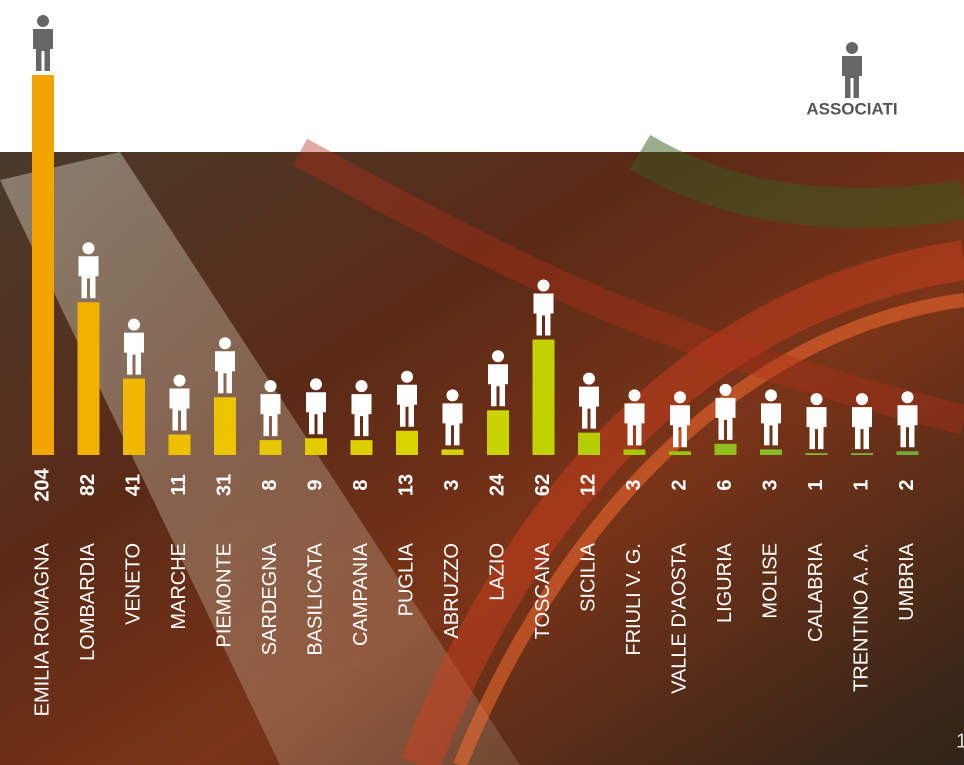 The width and height of the screenshot is (964, 765). What do you see at coordinates (679, 484) in the screenshot?
I see `value-label: 2` at bounding box center [679, 484].